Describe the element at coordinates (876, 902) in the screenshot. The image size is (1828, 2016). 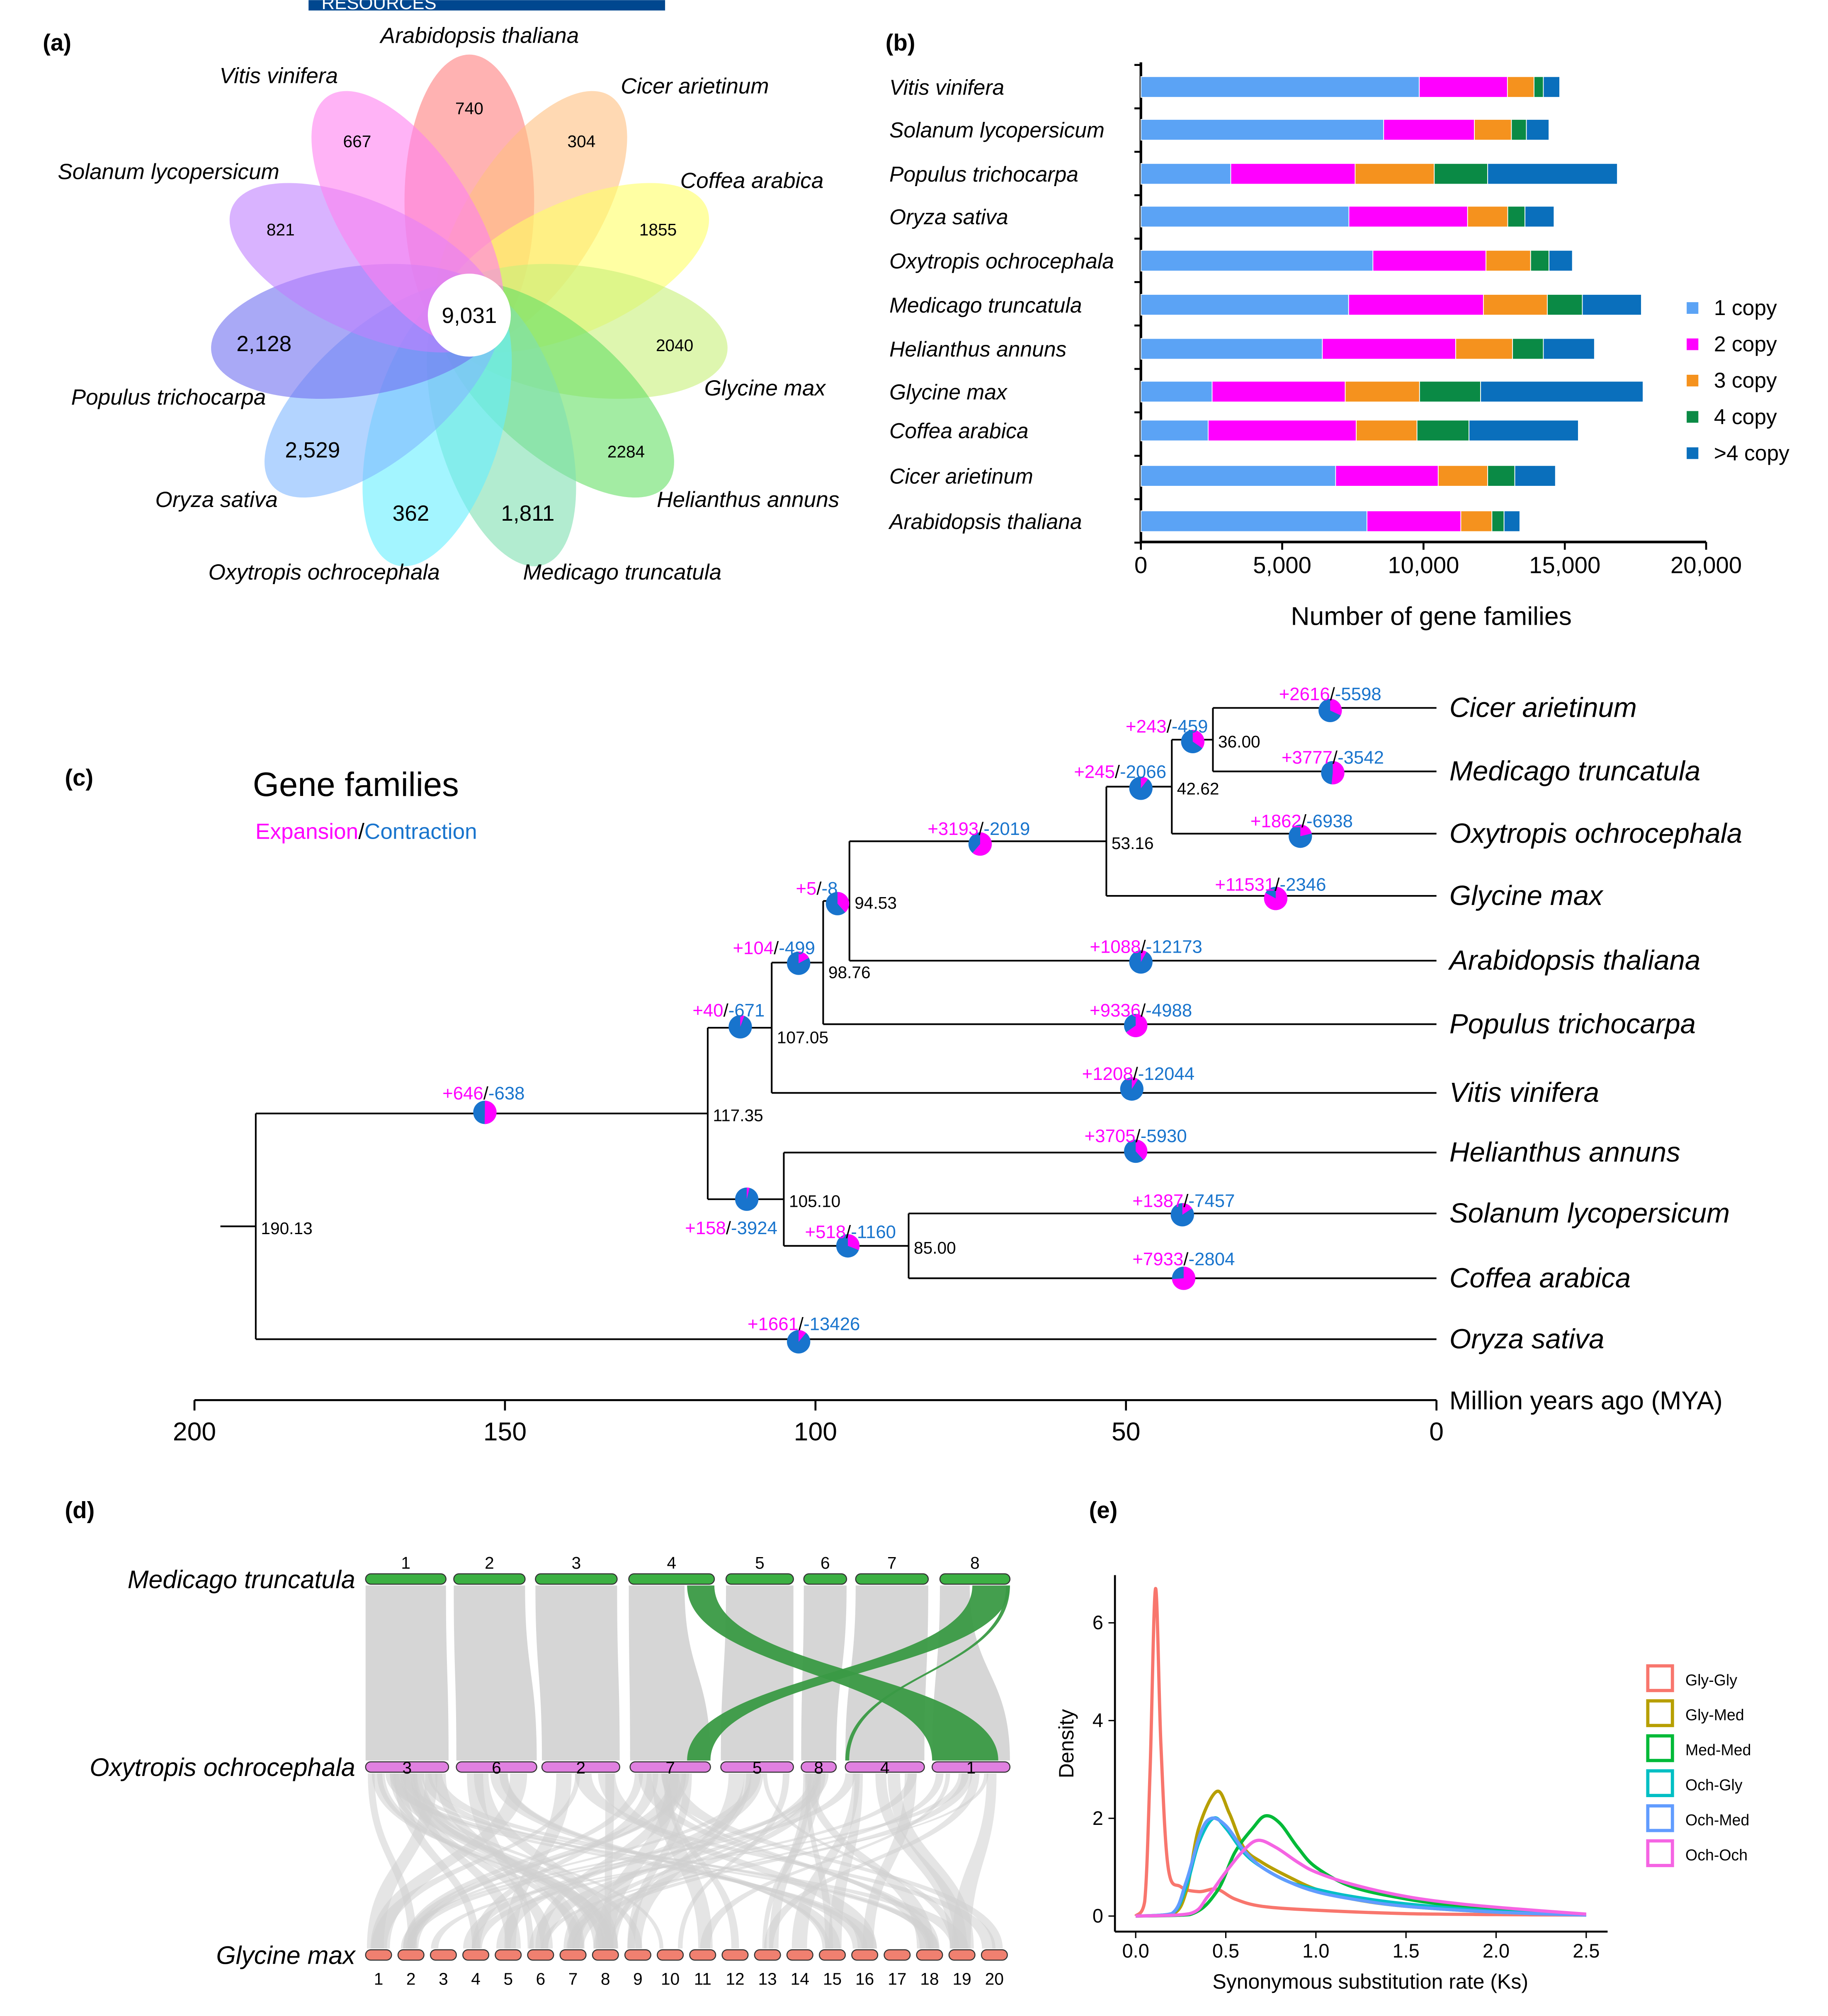
I see `node-age-label: 94.53` at that location.